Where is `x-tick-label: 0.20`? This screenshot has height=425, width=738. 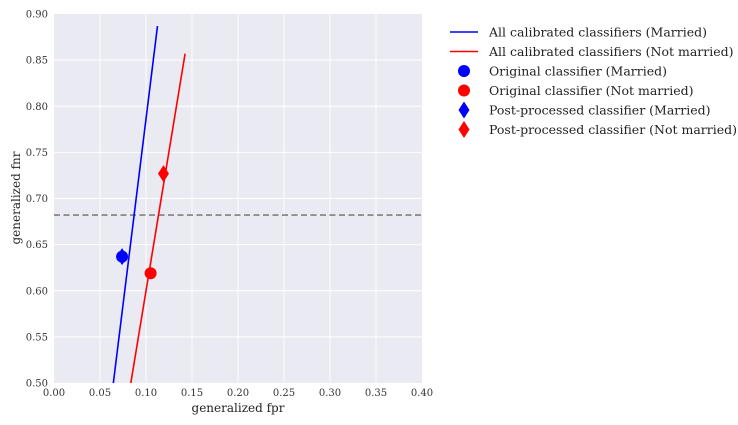
x-tick-label: 0.20 is located at coordinates (238, 393).